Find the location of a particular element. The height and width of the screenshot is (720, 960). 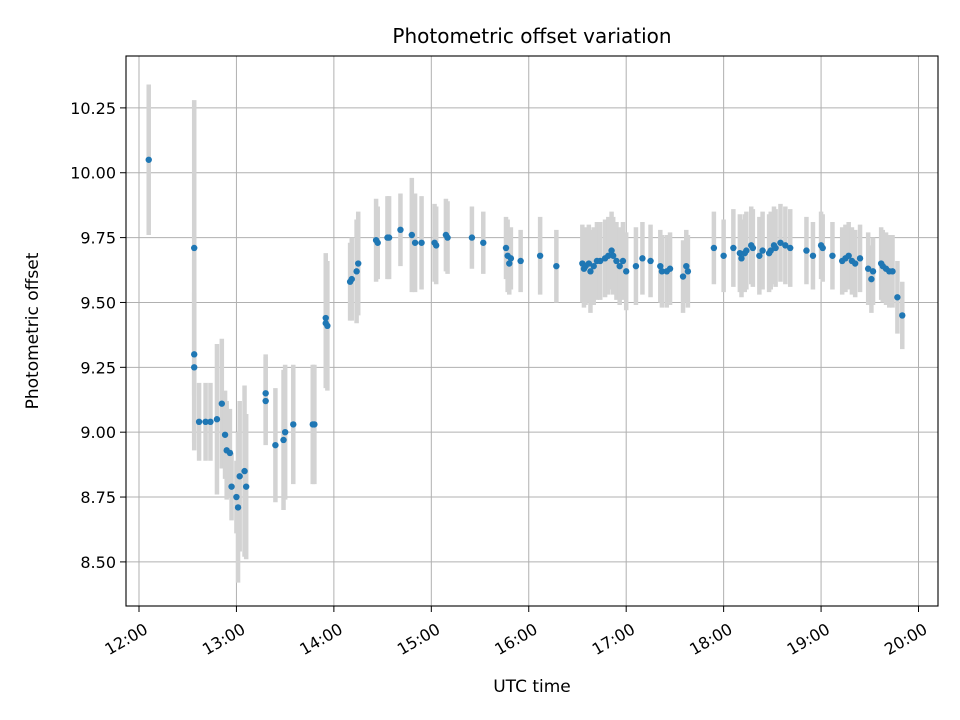

y-tick-label: 10.00 is located at coordinates (93, 173).